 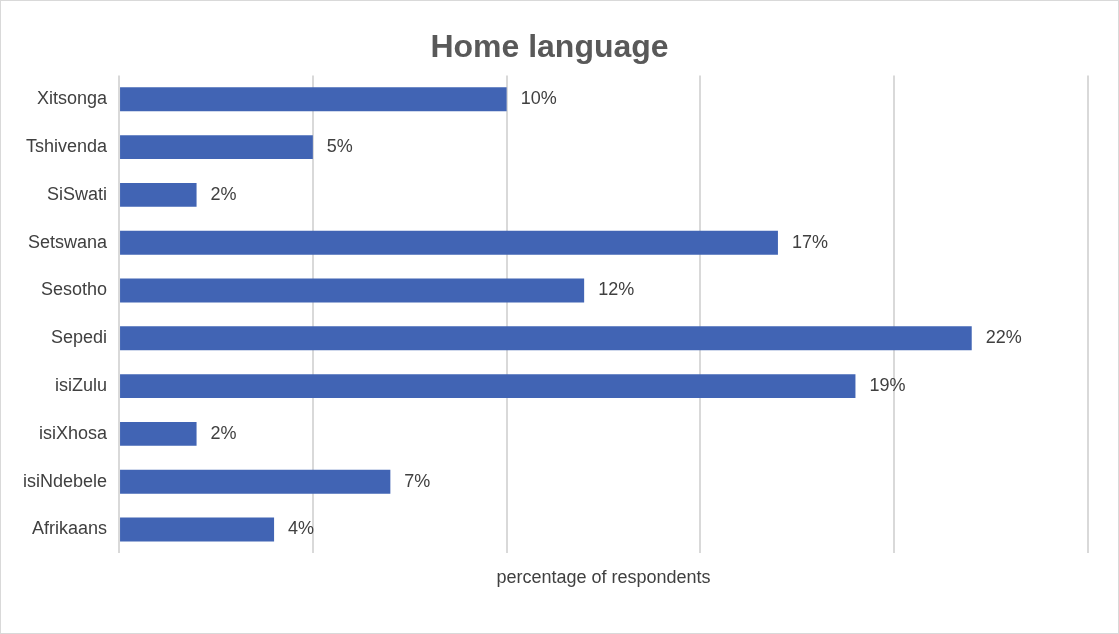 I want to click on y-tick-label: Sepedi, so click(x=79, y=337).